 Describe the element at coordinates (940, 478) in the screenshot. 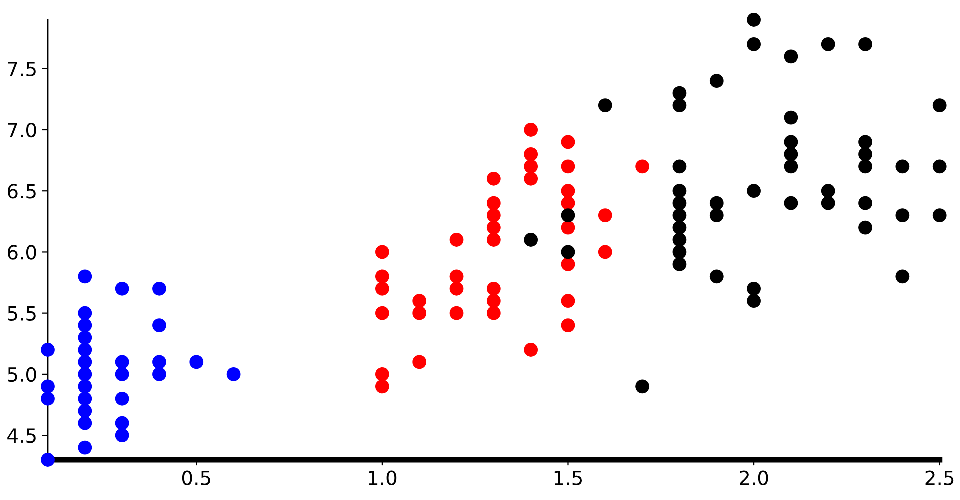

I see `x-tick-label: 2.5` at that location.